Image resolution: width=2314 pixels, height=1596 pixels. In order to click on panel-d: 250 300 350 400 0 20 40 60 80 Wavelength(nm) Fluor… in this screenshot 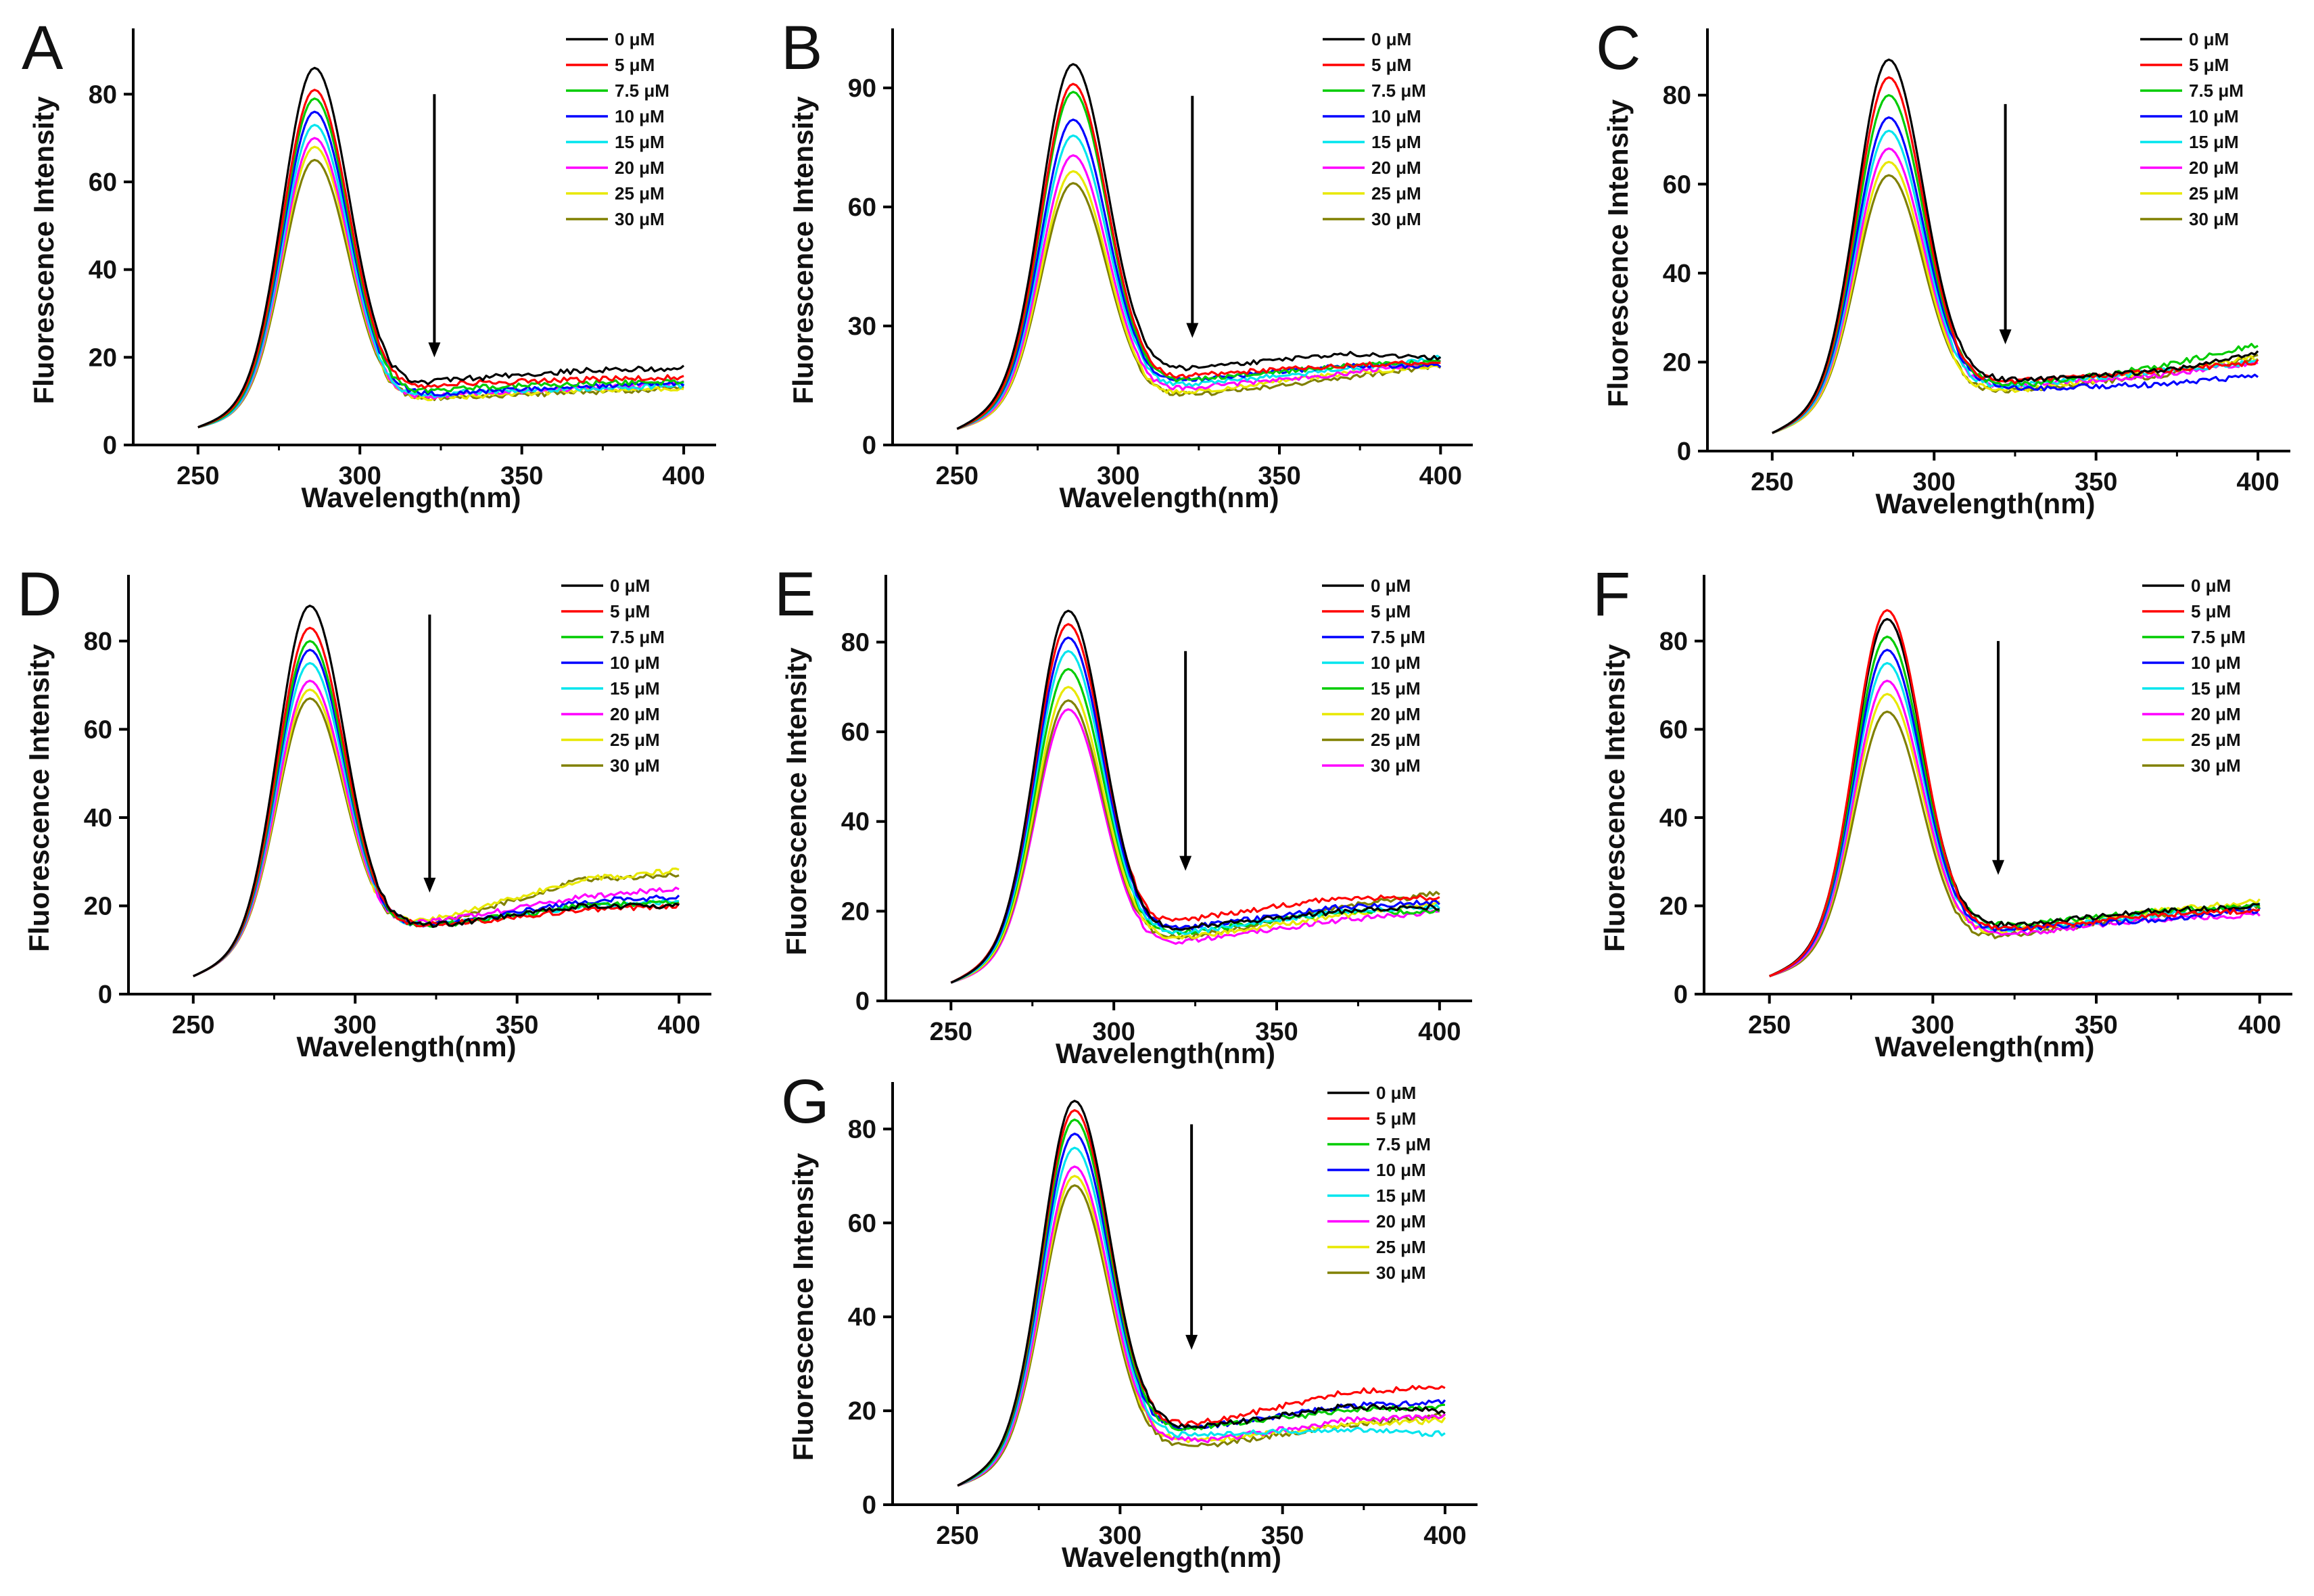, I will do `click(364, 811)`.